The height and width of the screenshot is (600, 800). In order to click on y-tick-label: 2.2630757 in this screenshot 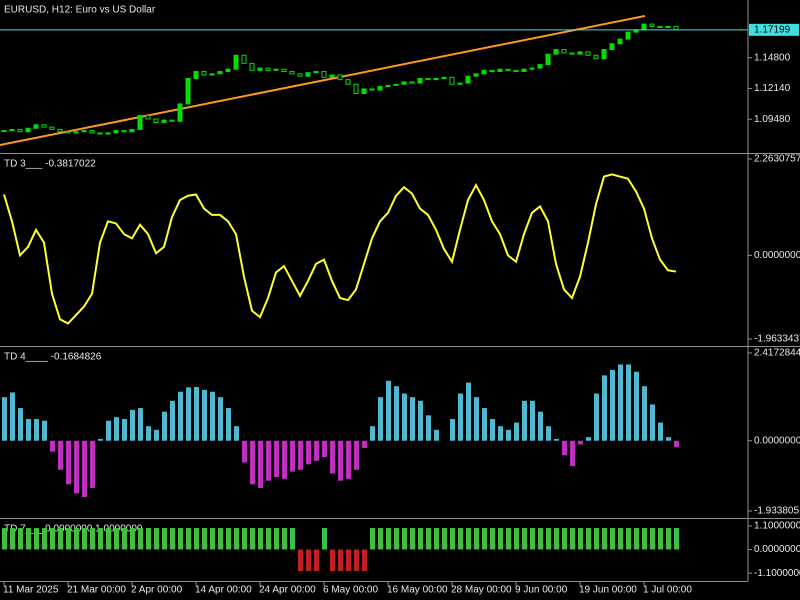, I will do `click(777, 159)`.